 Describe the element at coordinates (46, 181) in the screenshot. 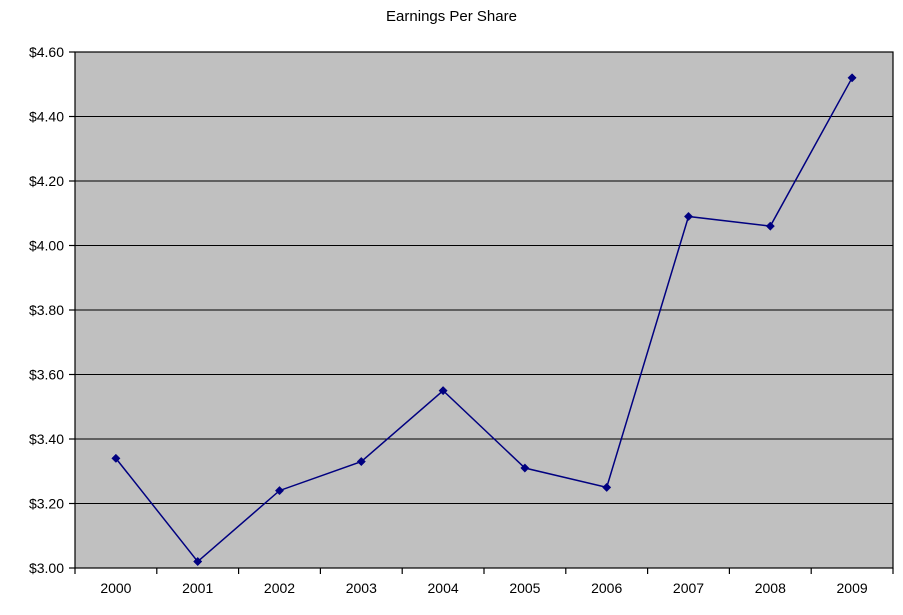

I see `y-axis-label: $4.20` at that location.